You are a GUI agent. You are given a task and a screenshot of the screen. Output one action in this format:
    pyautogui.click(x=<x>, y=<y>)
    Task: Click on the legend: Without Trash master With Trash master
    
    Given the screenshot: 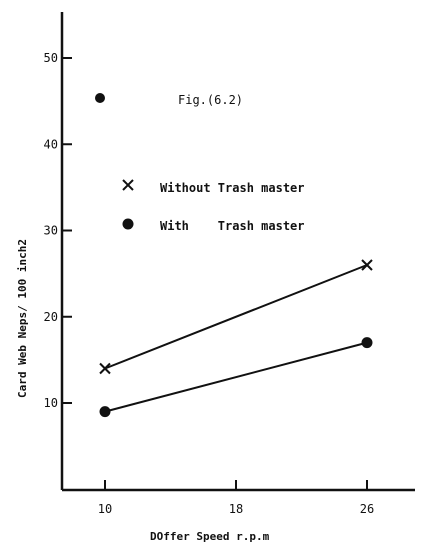 What is the action you would take?
    pyautogui.click(x=213, y=206)
    